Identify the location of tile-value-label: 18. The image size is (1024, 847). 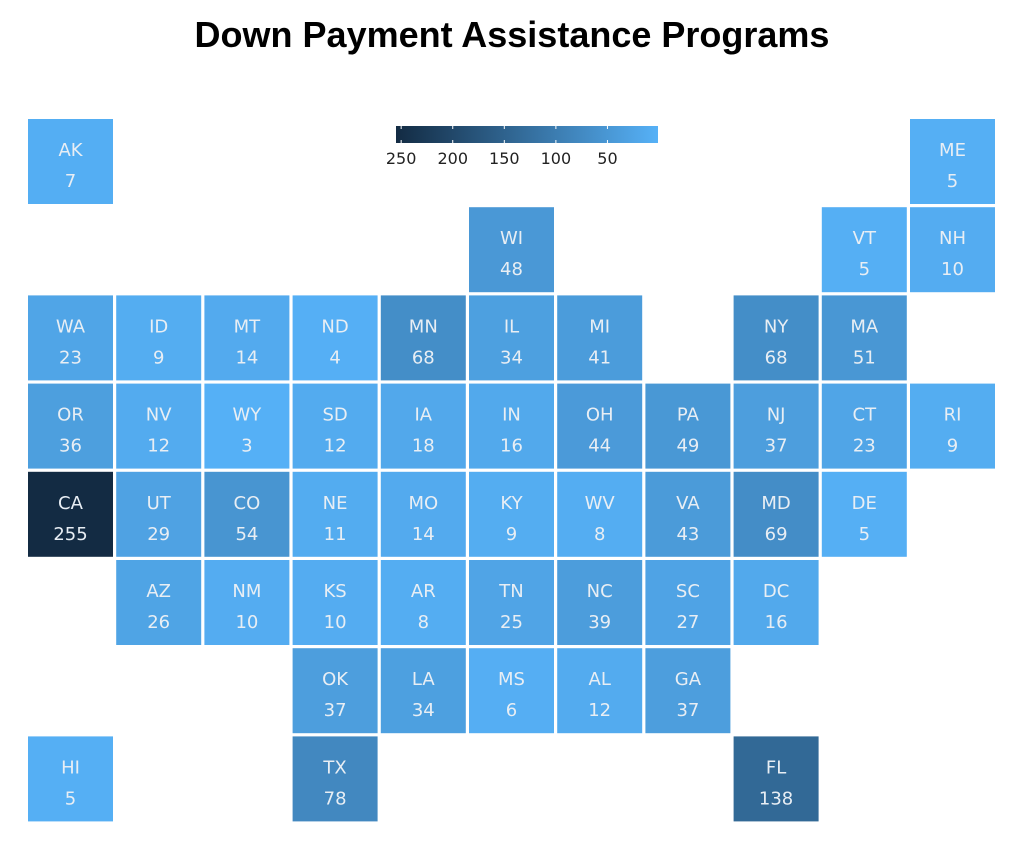
(423, 446).